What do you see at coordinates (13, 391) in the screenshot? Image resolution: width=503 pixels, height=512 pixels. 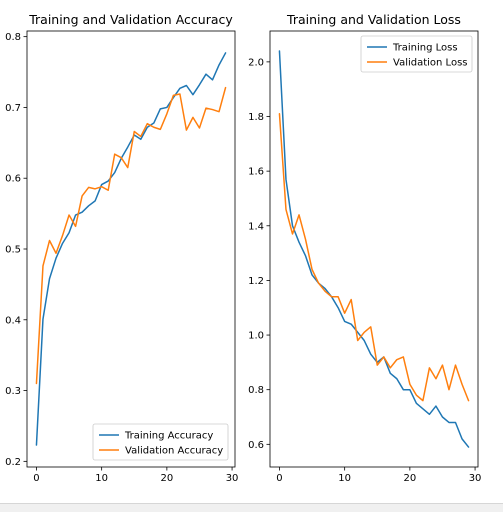 I see `y-tick-label: 0.3` at bounding box center [13, 391].